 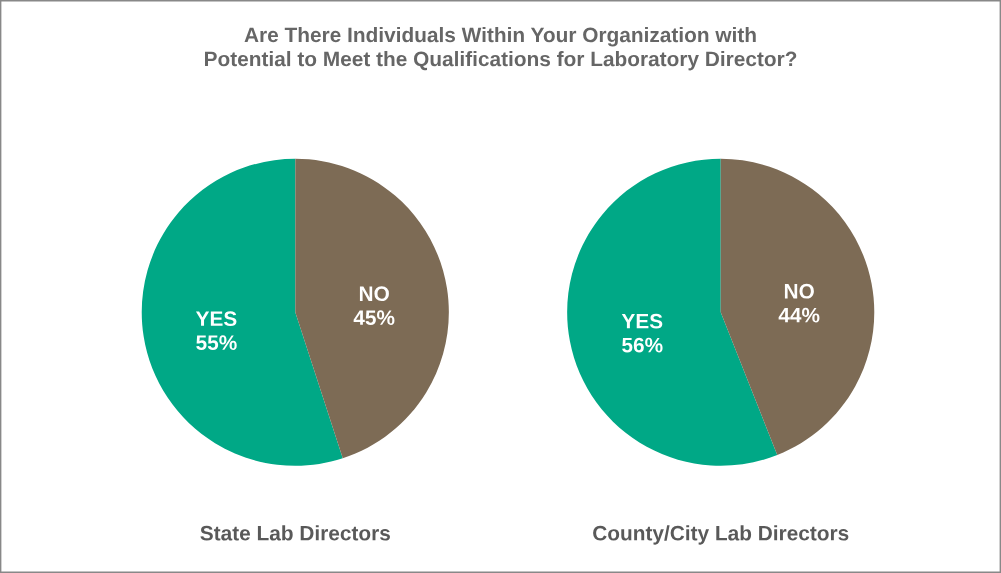 What do you see at coordinates (295, 533) in the screenshot?
I see `text: State Lab Directors` at bounding box center [295, 533].